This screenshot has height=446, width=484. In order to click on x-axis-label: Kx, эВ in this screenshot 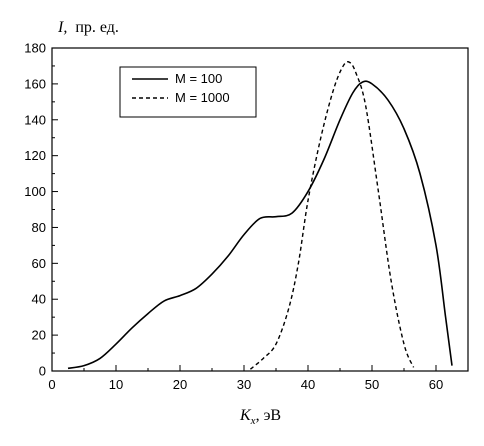, I will do `click(260, 417)`.